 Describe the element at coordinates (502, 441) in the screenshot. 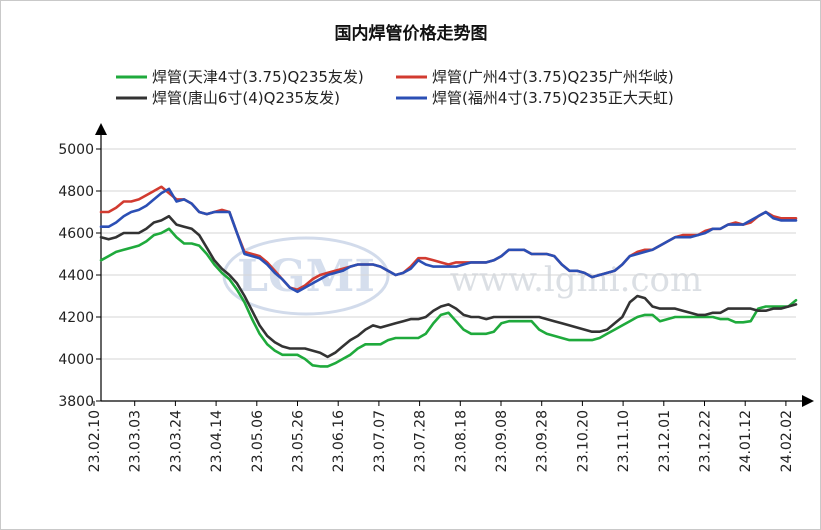

I see `x-tick-label: 23.09.08` at that location.